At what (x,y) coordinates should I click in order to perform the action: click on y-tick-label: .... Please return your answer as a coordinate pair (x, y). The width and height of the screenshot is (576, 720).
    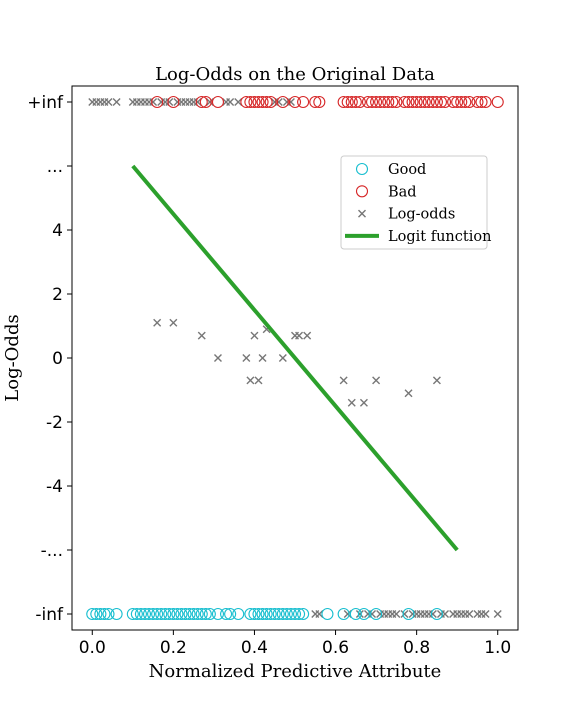
    Looking at the image, I should click on (55, 167).